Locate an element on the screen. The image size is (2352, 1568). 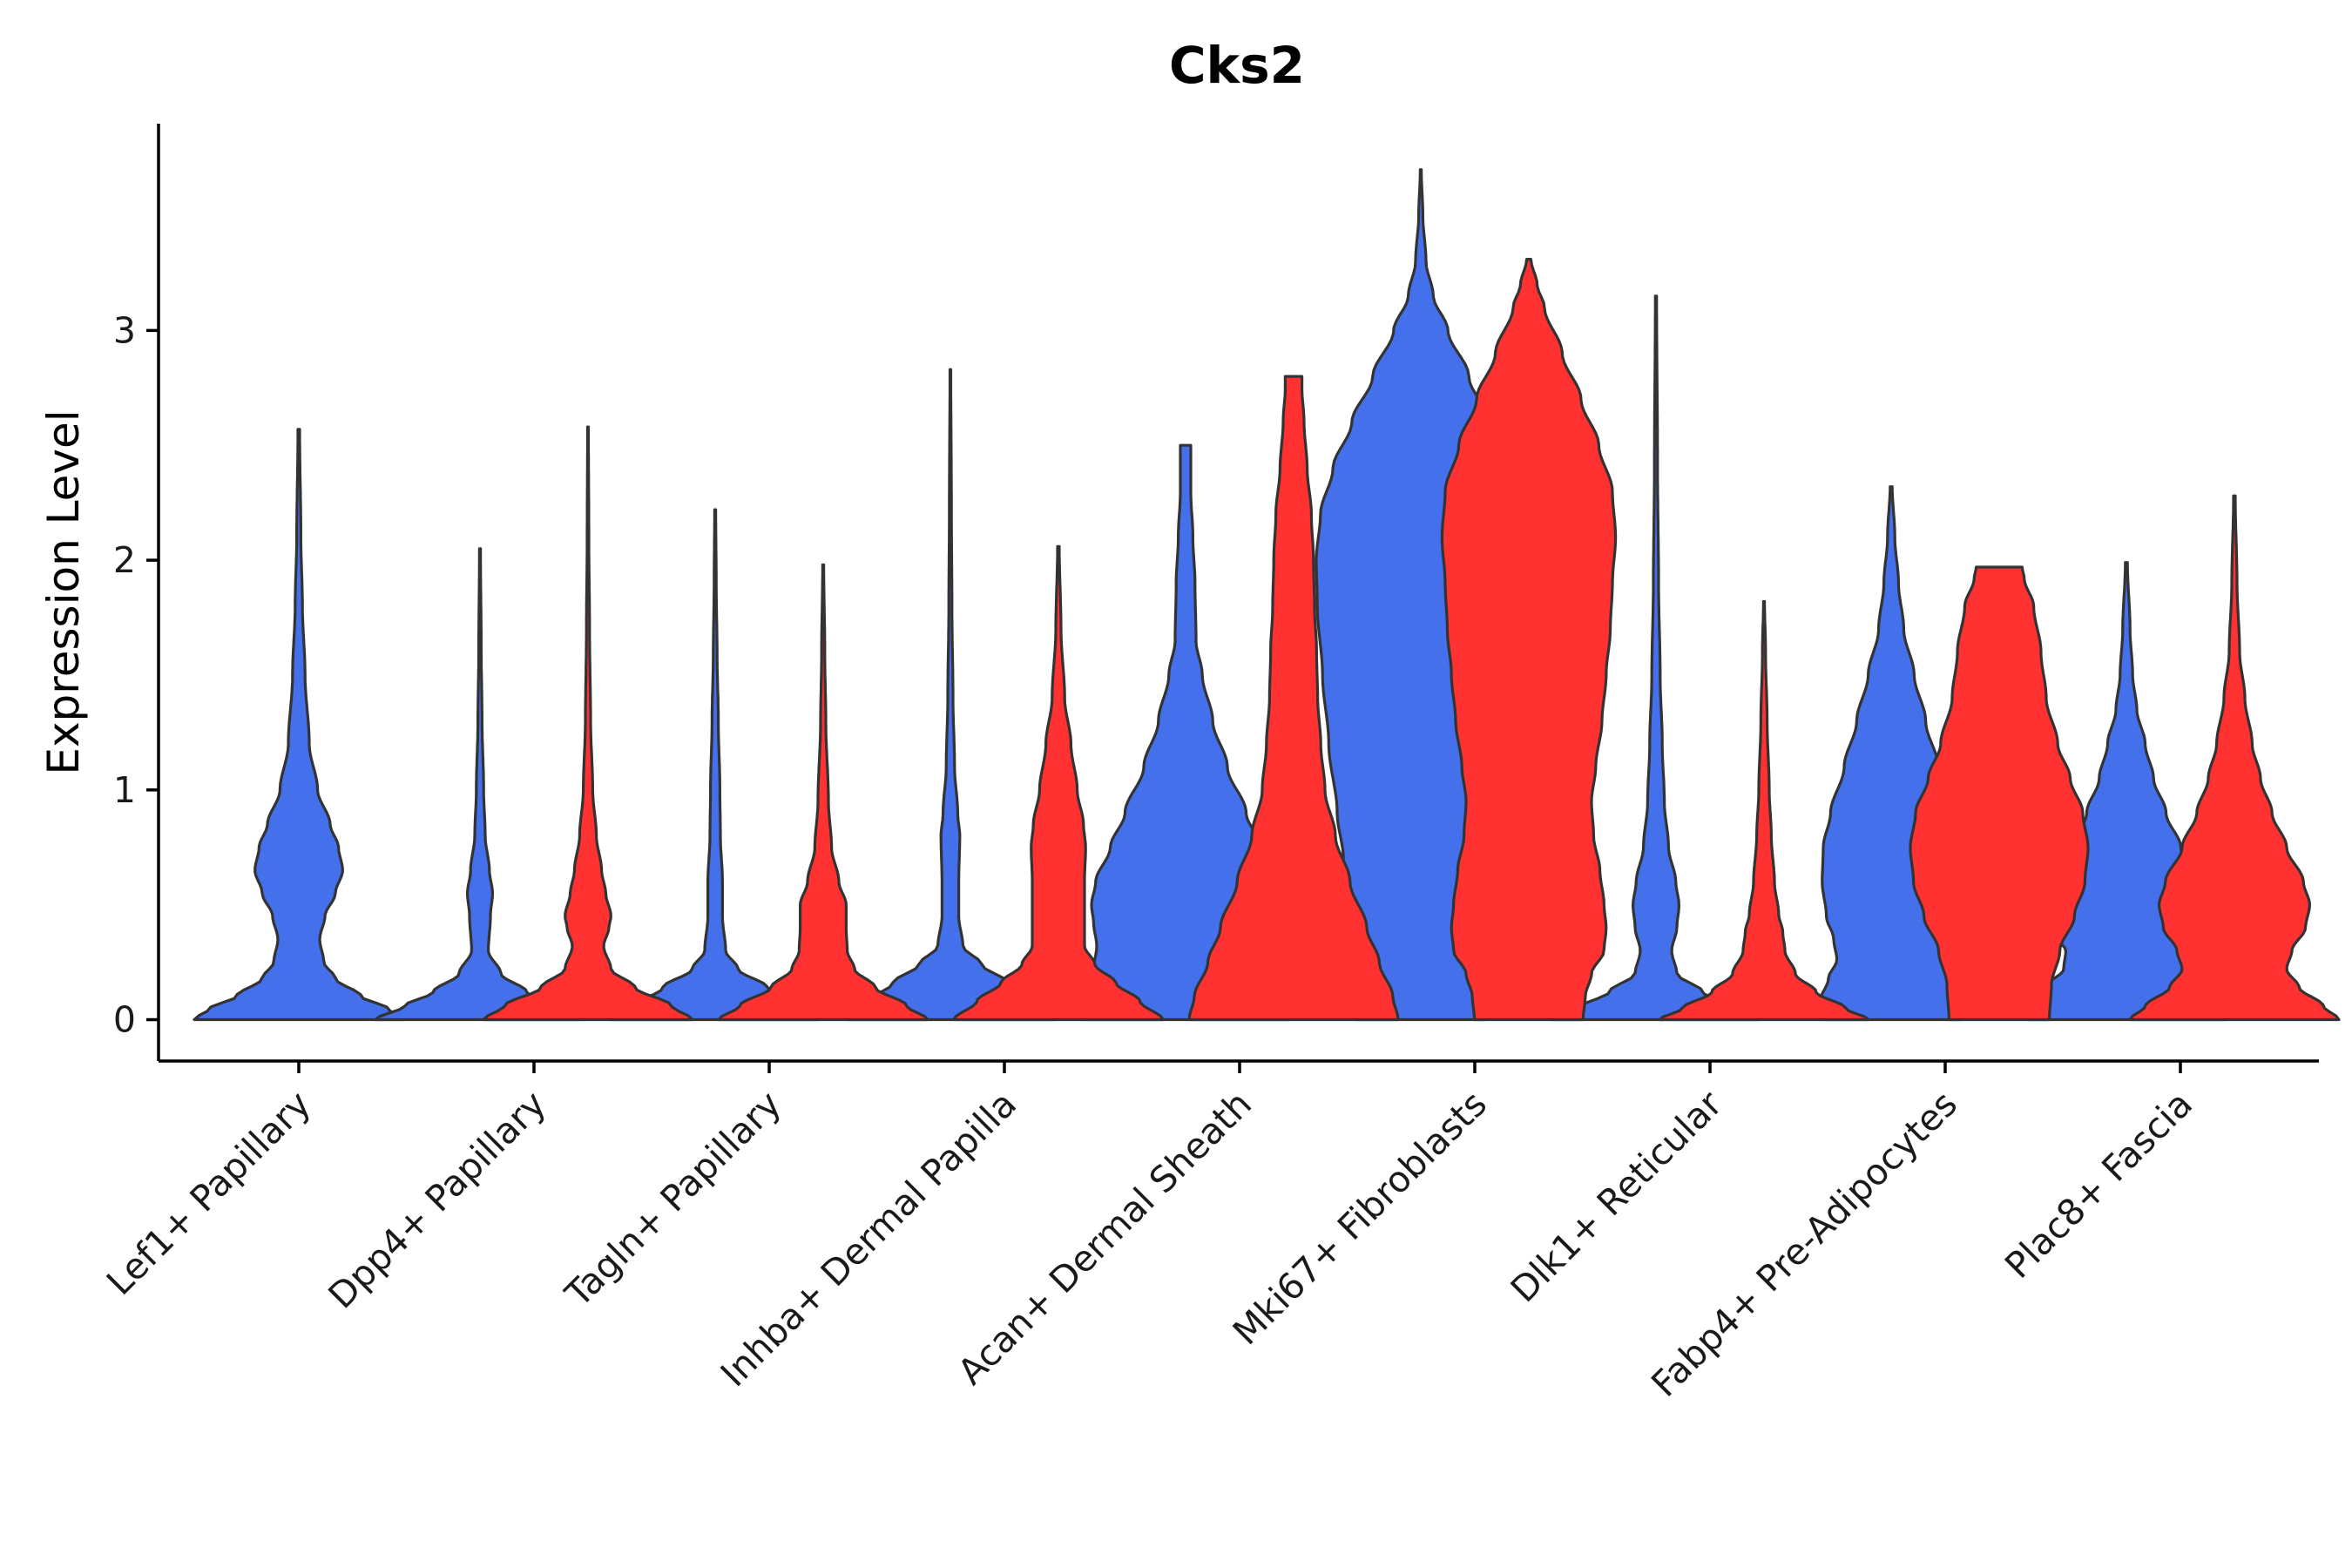
x-tick-label: Tagln+ Papillary is located at coordinates (673, 1199).